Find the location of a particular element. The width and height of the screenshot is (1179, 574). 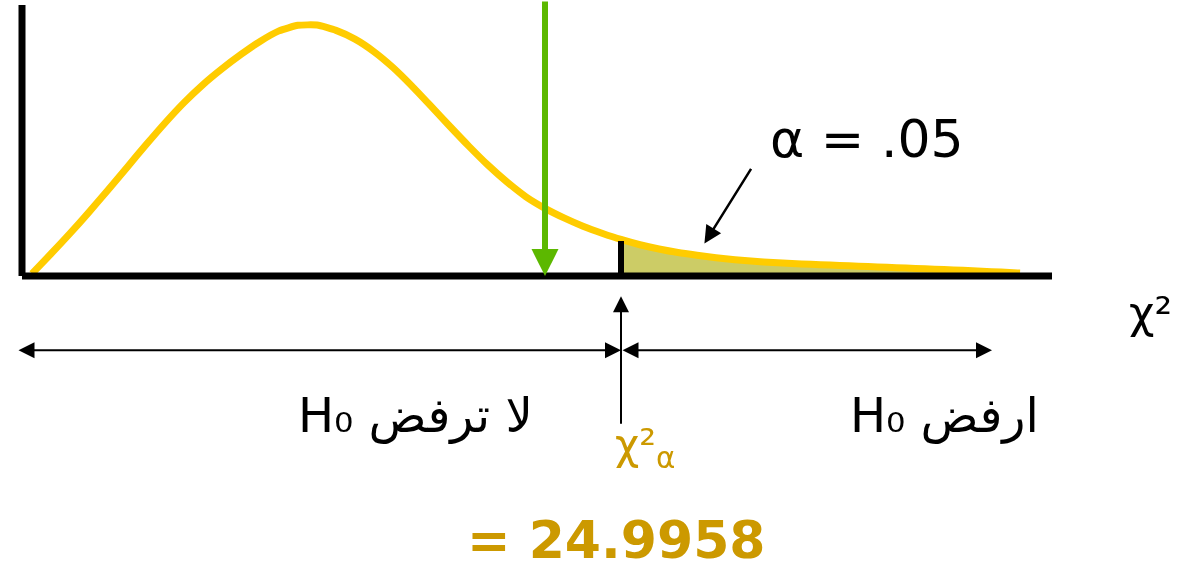

text: χ²$_{α}$ is located at coordinates (645, 447).